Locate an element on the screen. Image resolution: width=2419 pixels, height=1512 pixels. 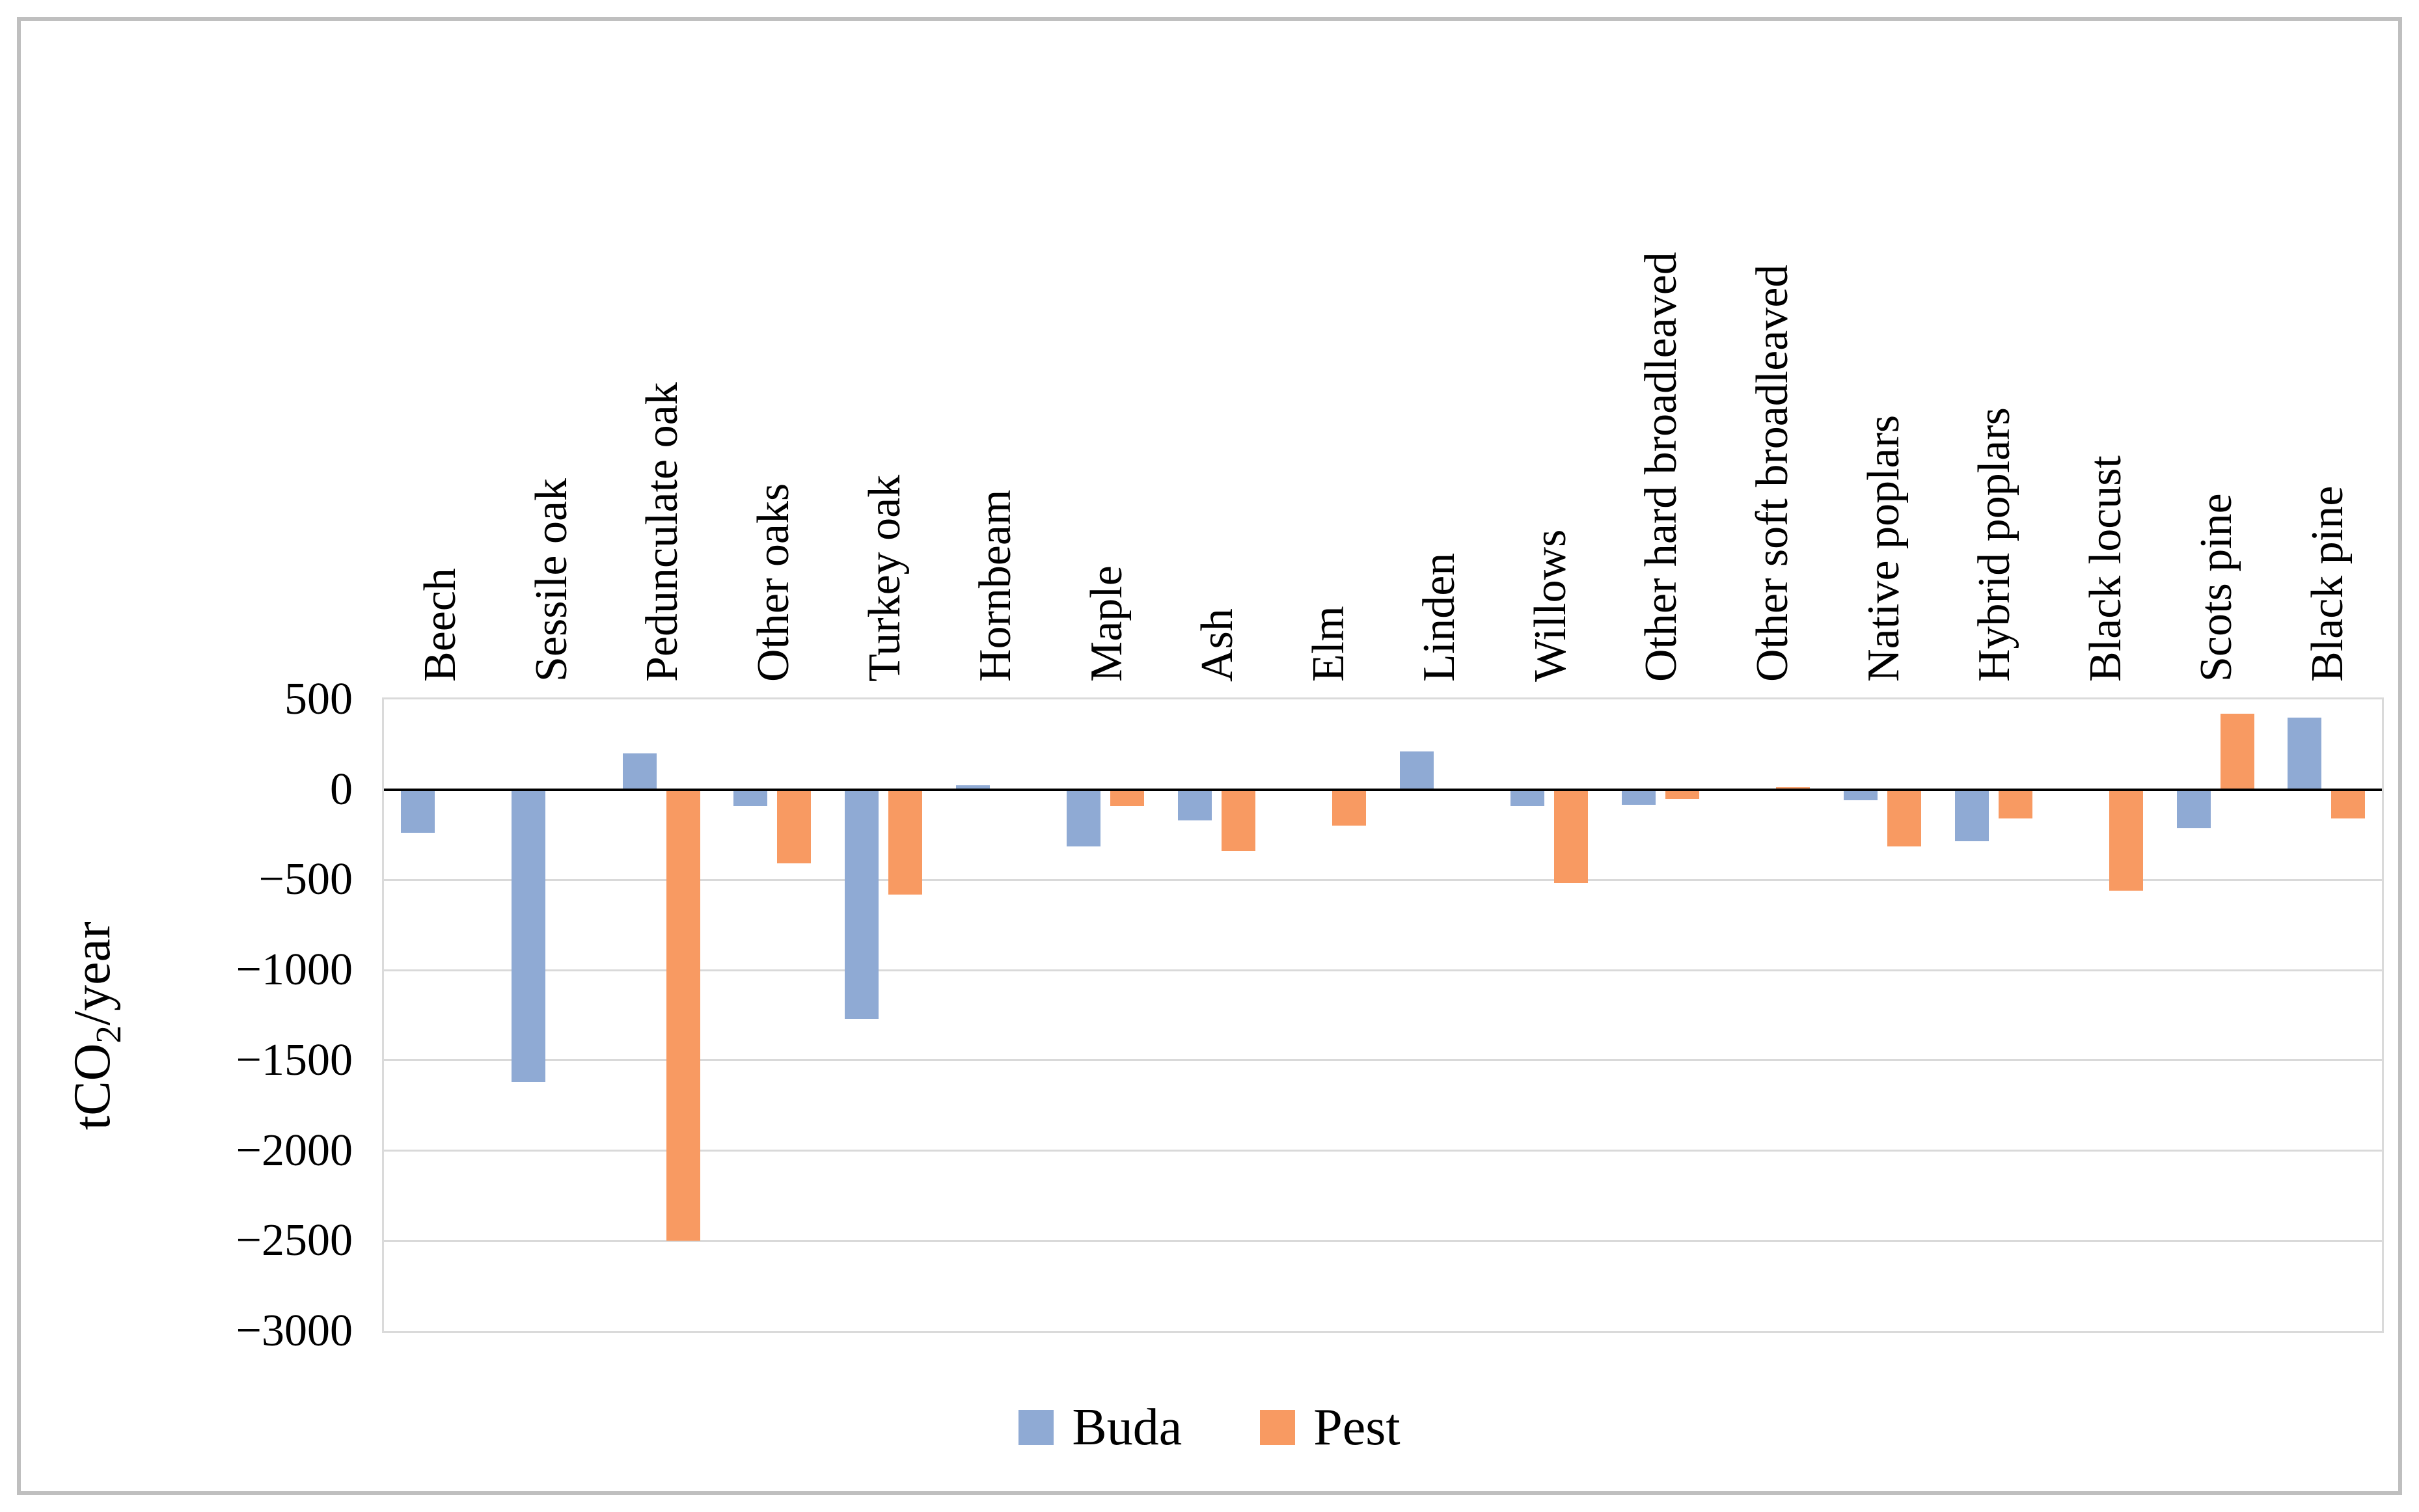
bar-buda-linden is located at coordinates (1416, 770).